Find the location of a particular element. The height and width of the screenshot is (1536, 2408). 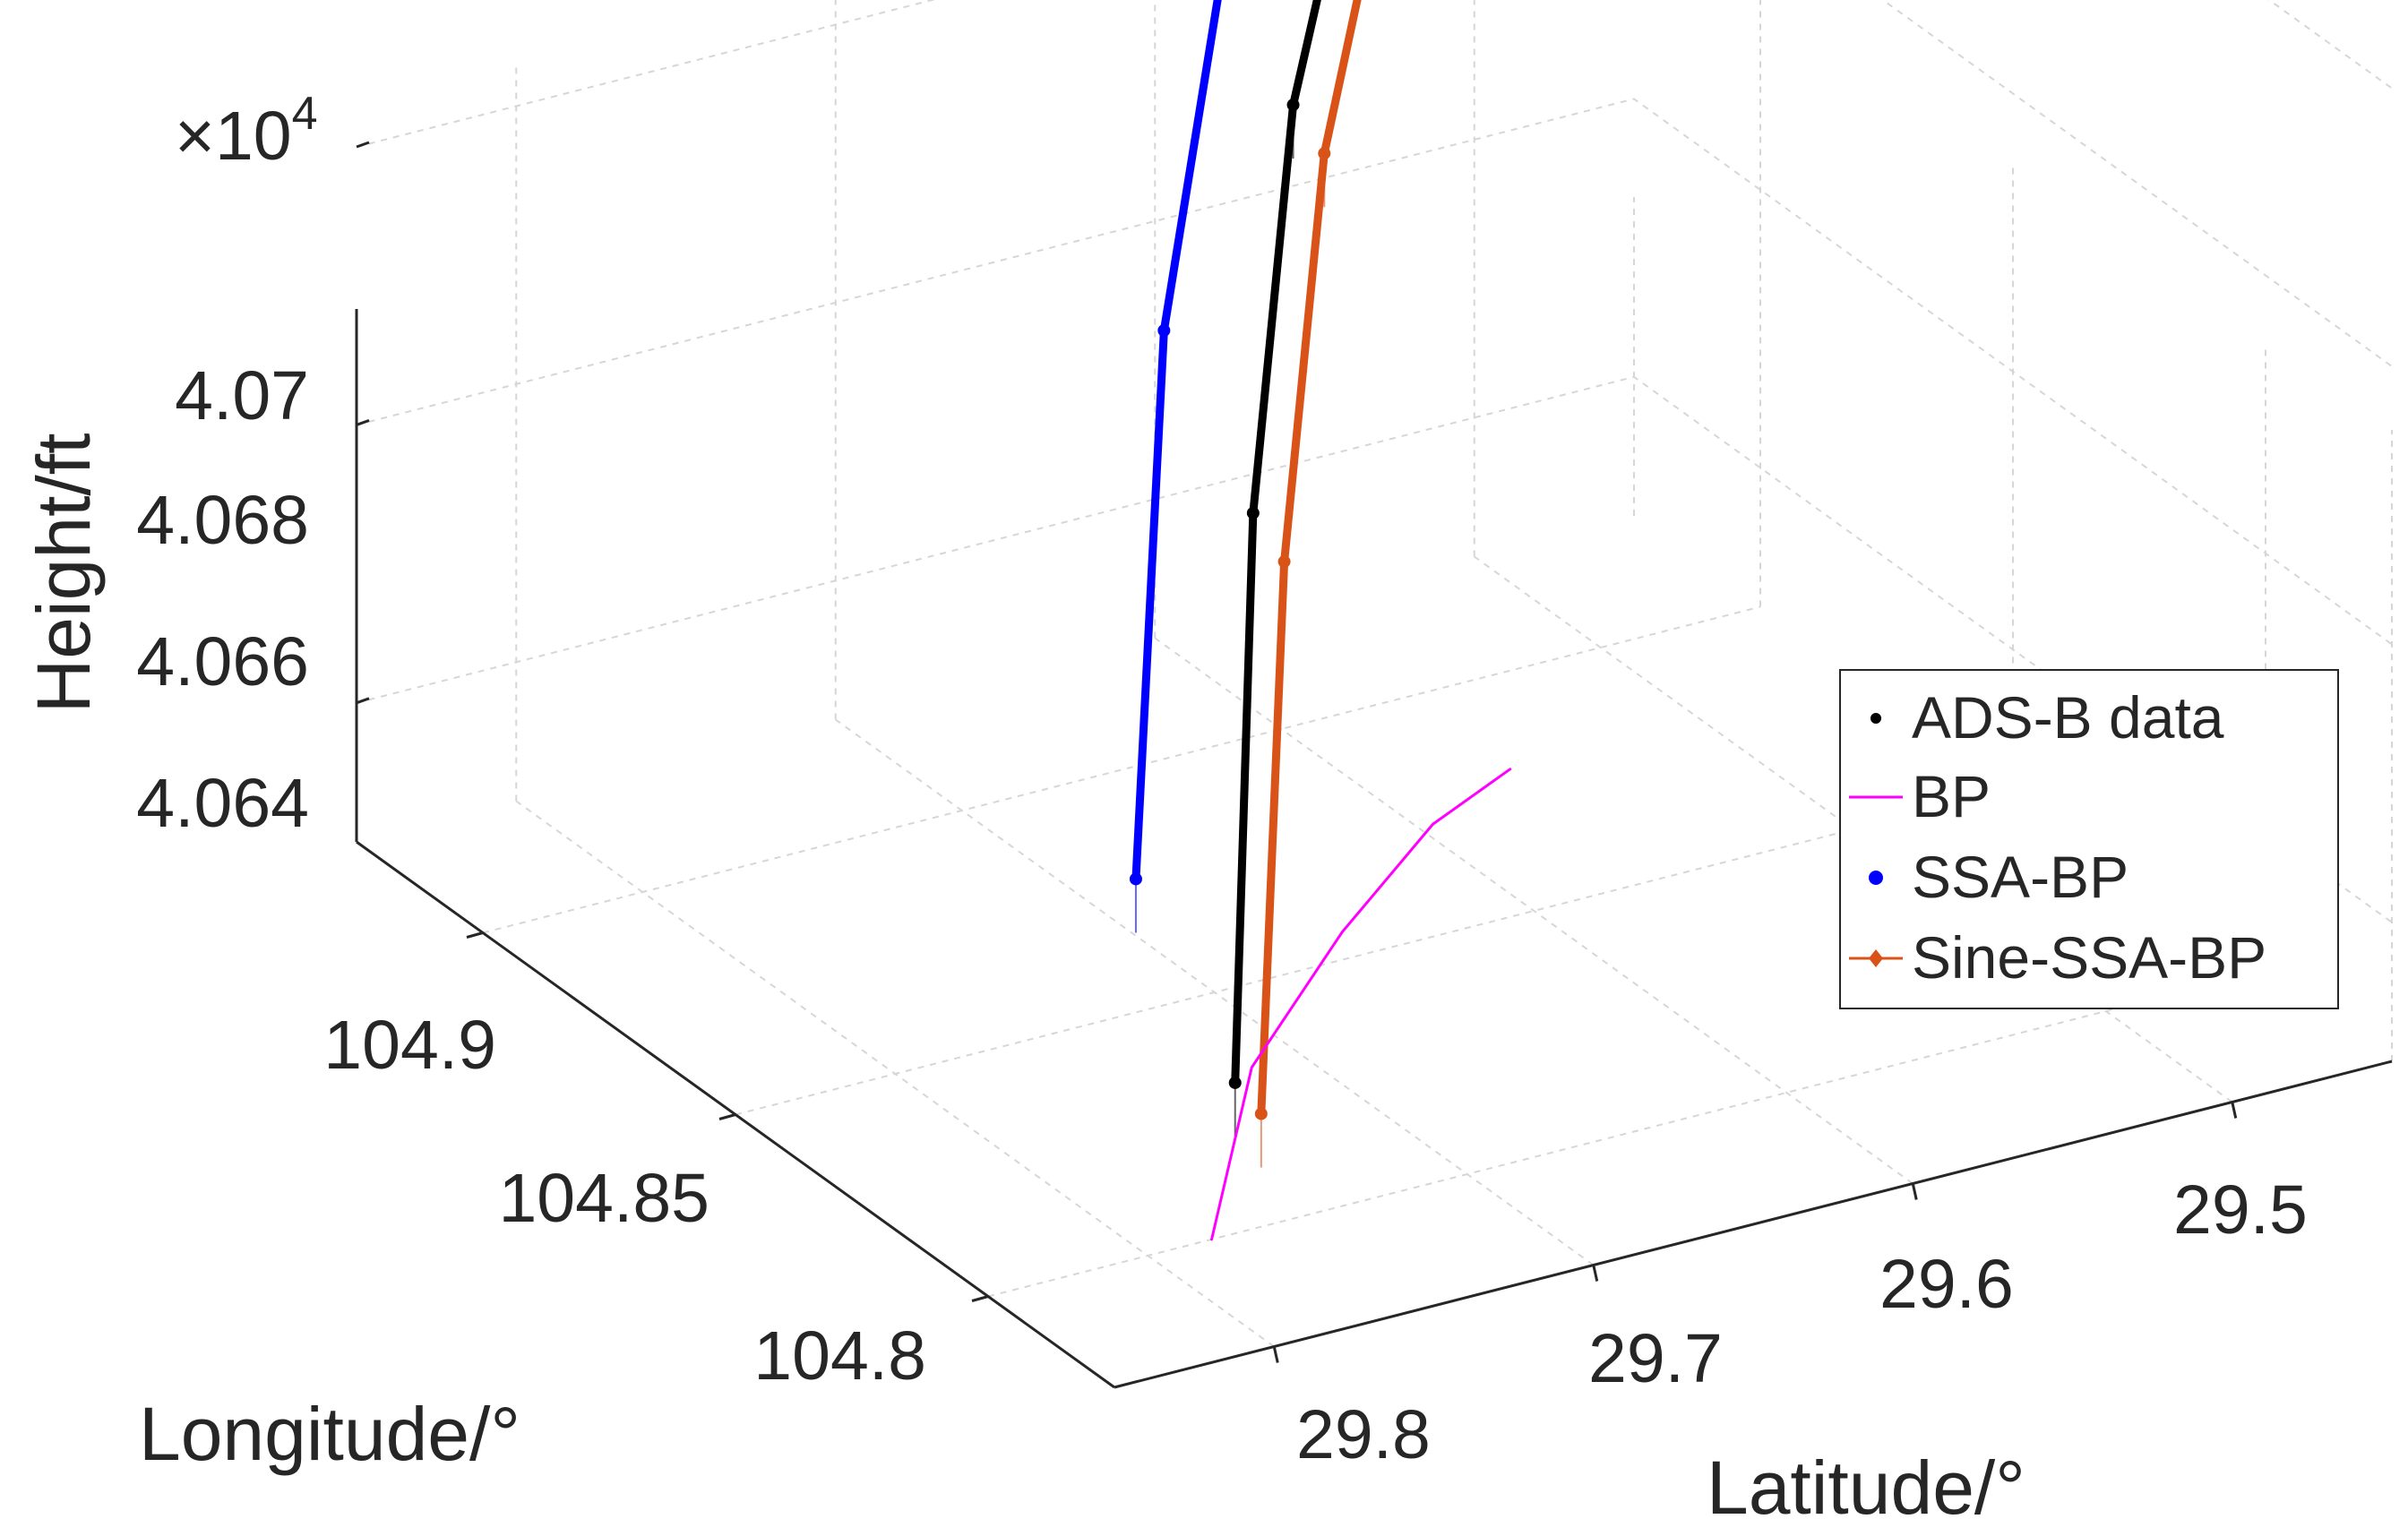

series-line-ssa-bp is located at coordinates (1176, 441).